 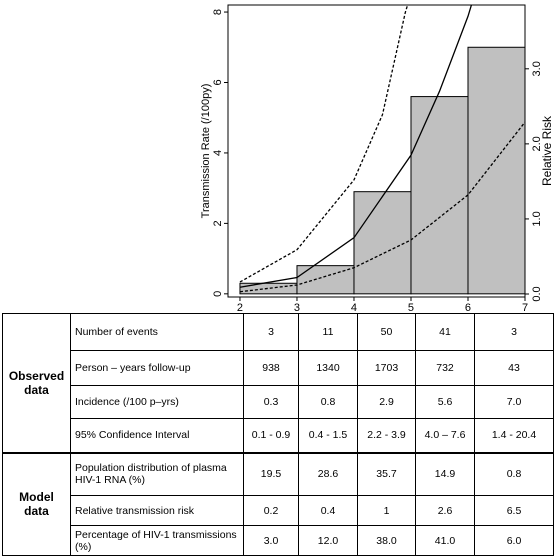 What do you see at coordinates (386, 332) in the screenshot?
I see `table-cell: 50` at bounding box center [386, 332].